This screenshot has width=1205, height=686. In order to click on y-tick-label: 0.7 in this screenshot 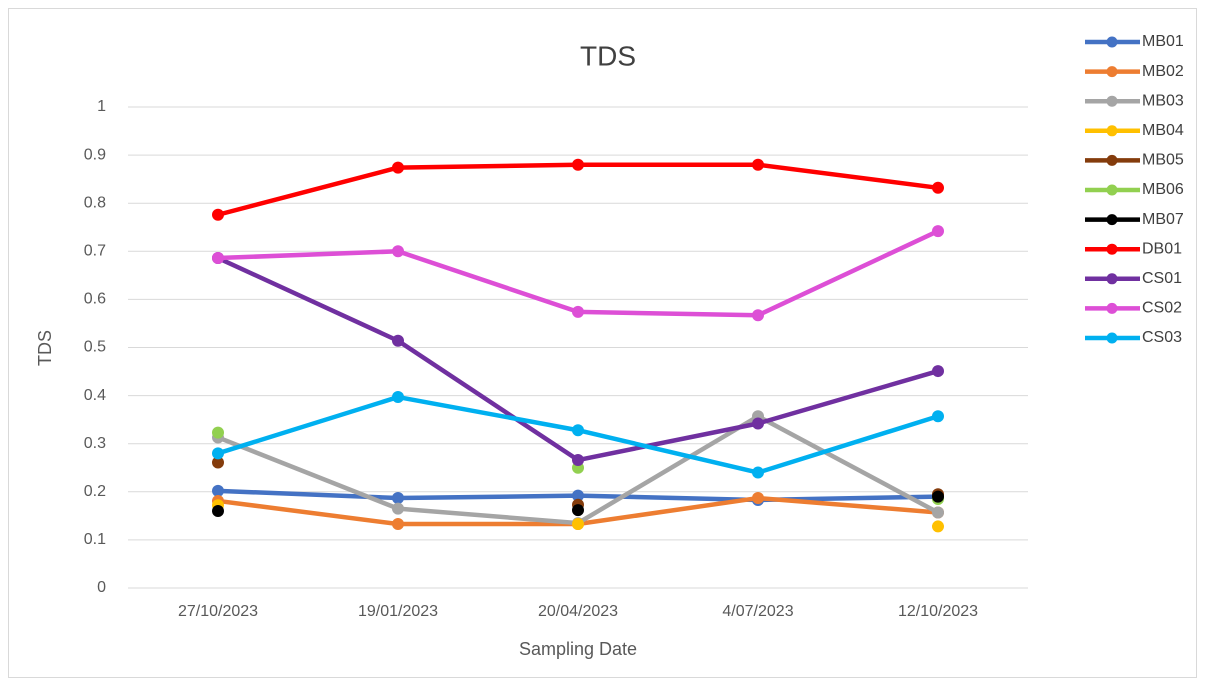, I will do `click(95, 251)`.